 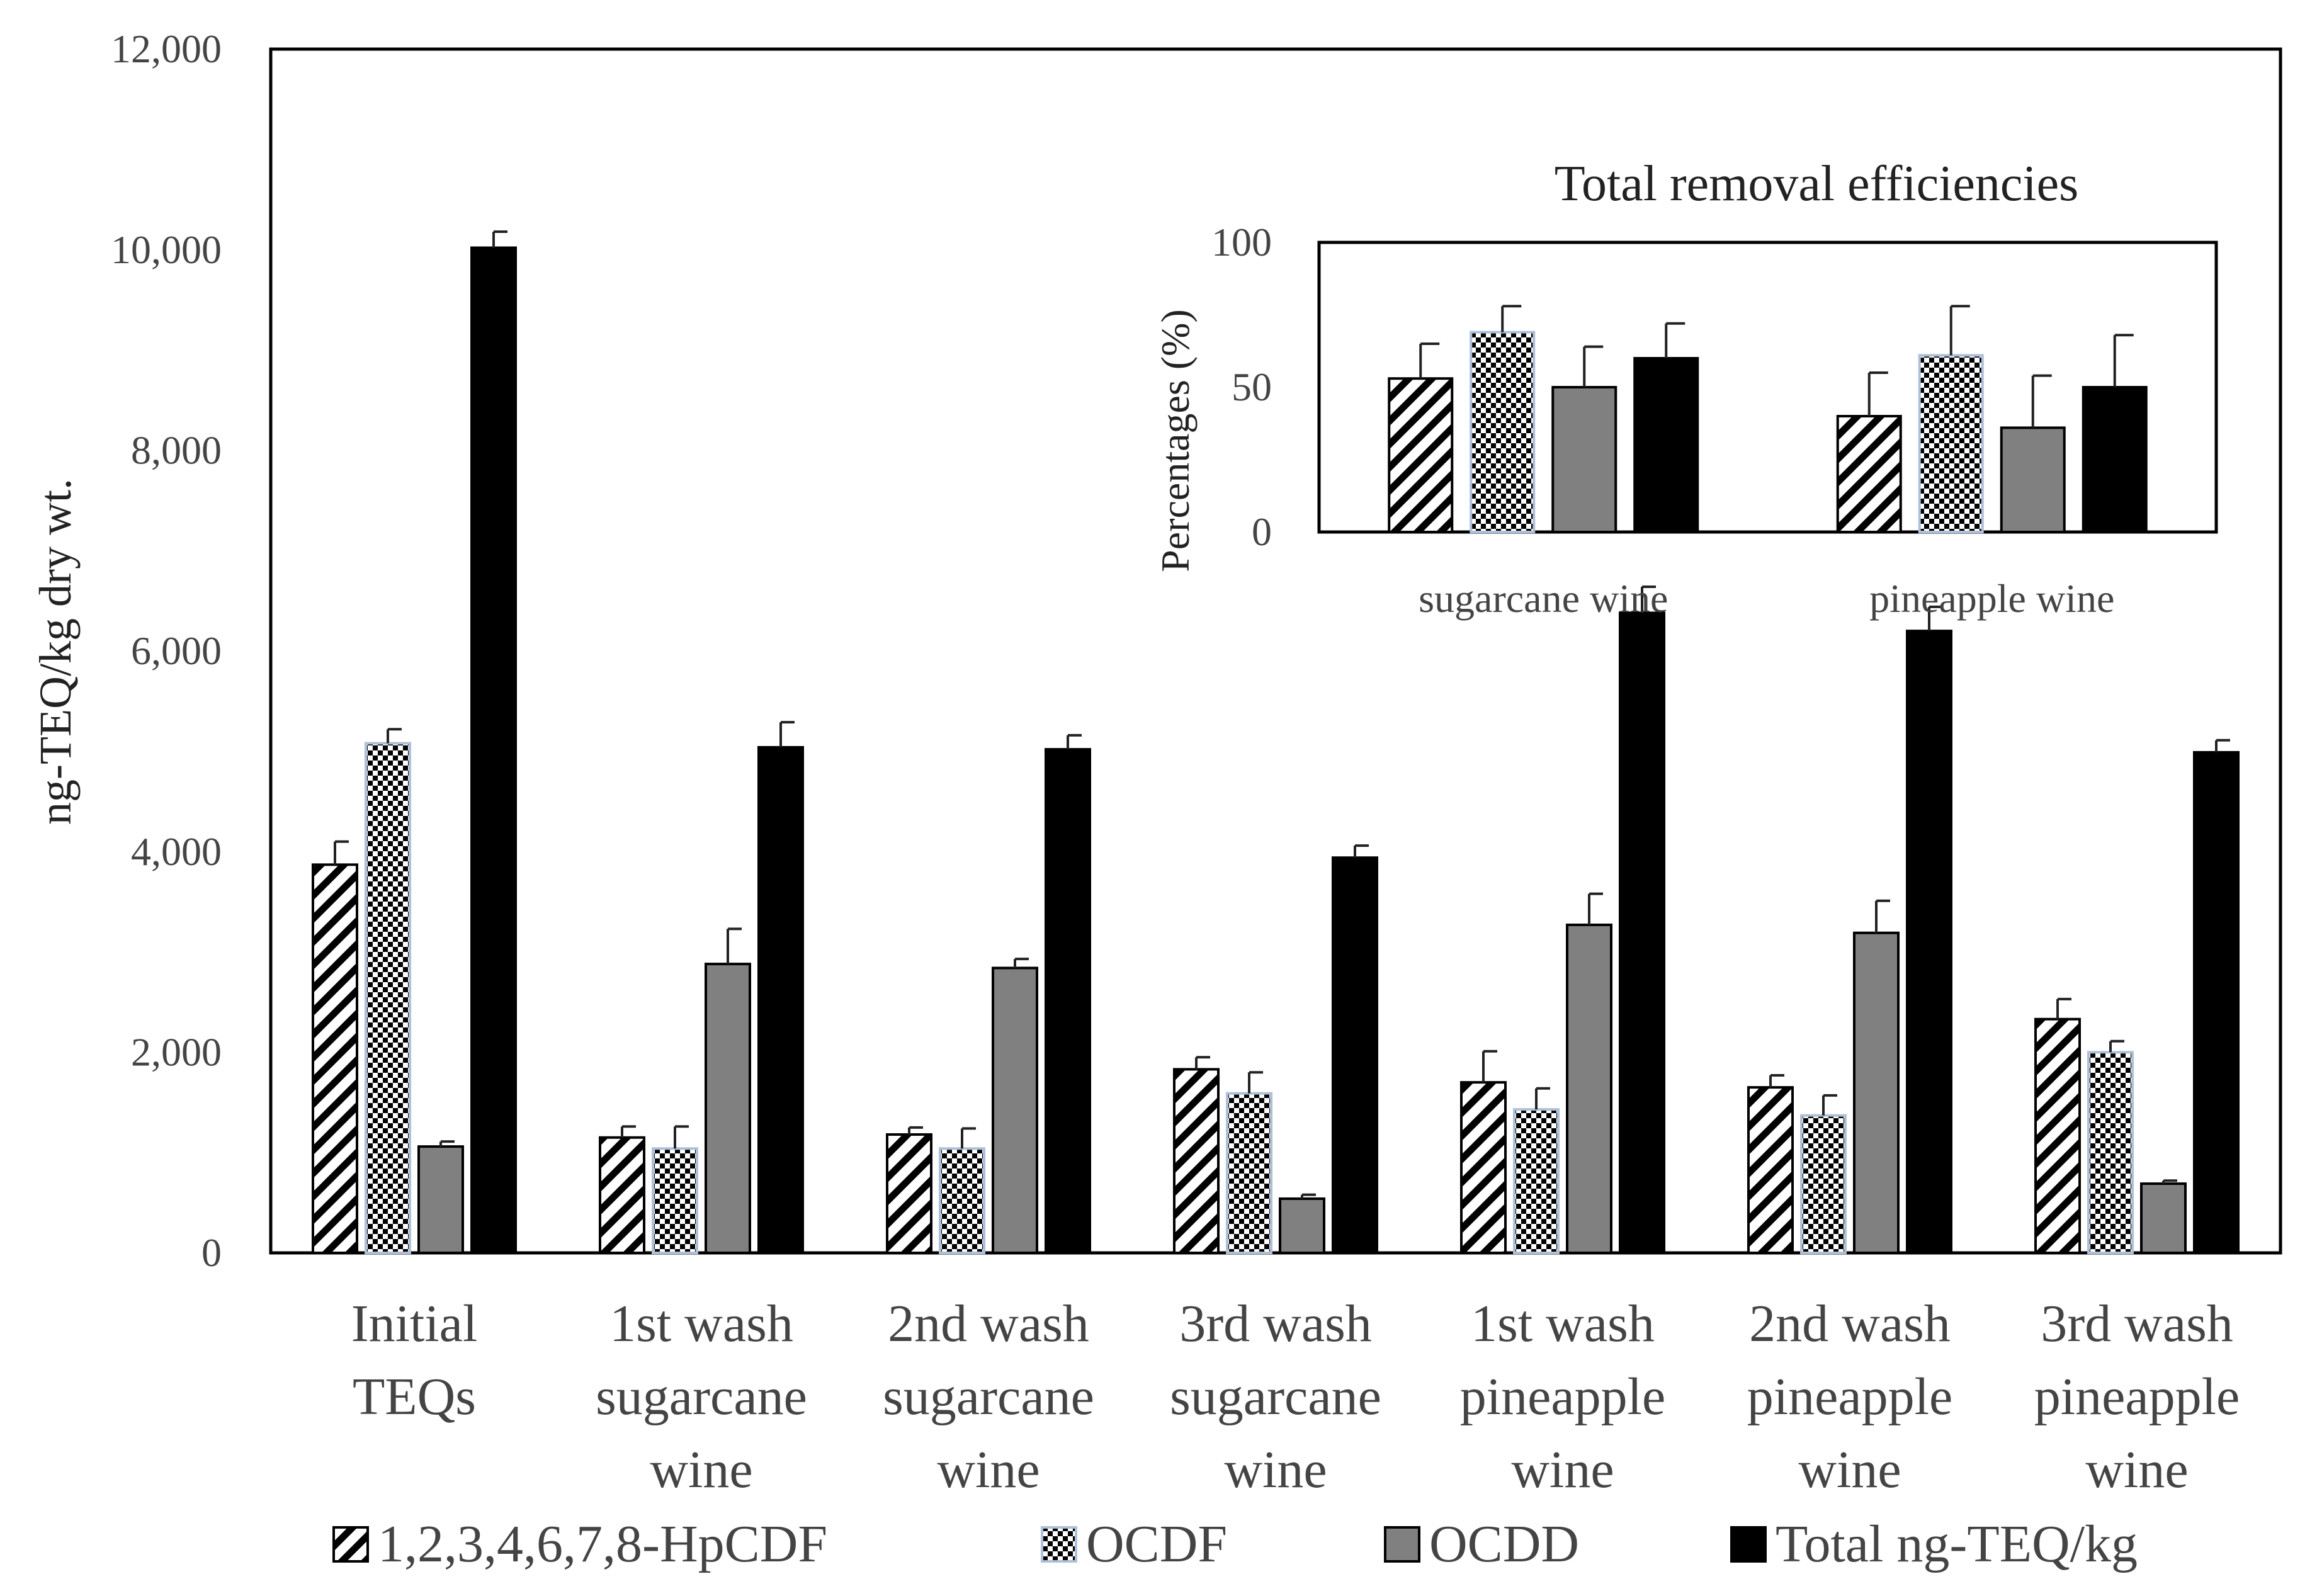 What do you see at coordinates (176, 1051) in the screenshot?
I see `main-y-tick-label: 2,000` at bounding box center [176, 1051].